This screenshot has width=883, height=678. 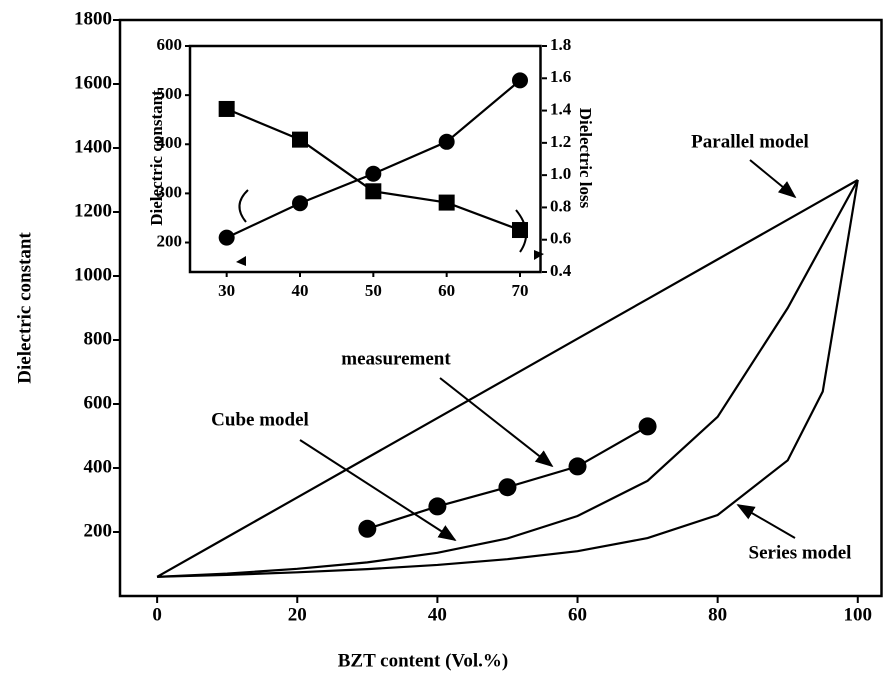 I want to click on y-axis-label: Dielectric constant, so click(x=24, y=308).